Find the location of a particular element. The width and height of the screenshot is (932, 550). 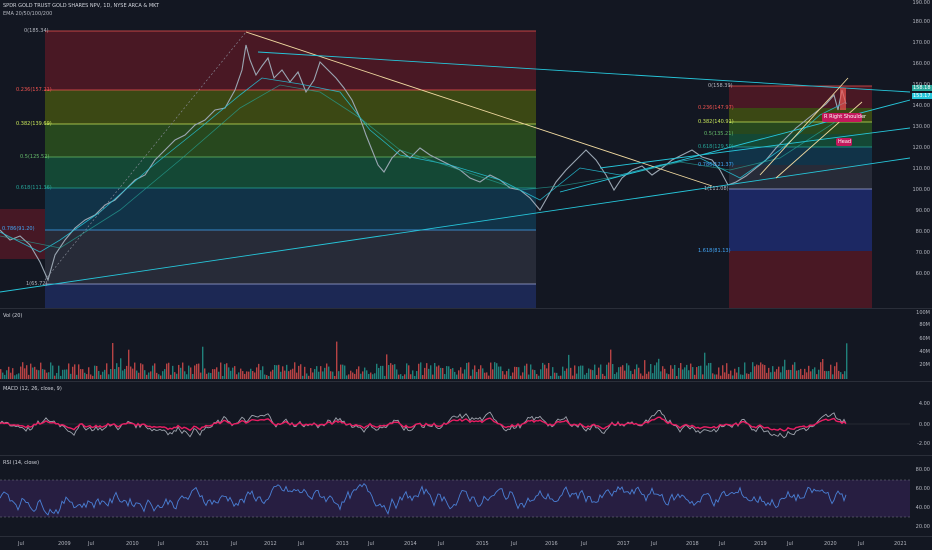

volume-panel: Vol (20) is located at coordinates (455, 345).